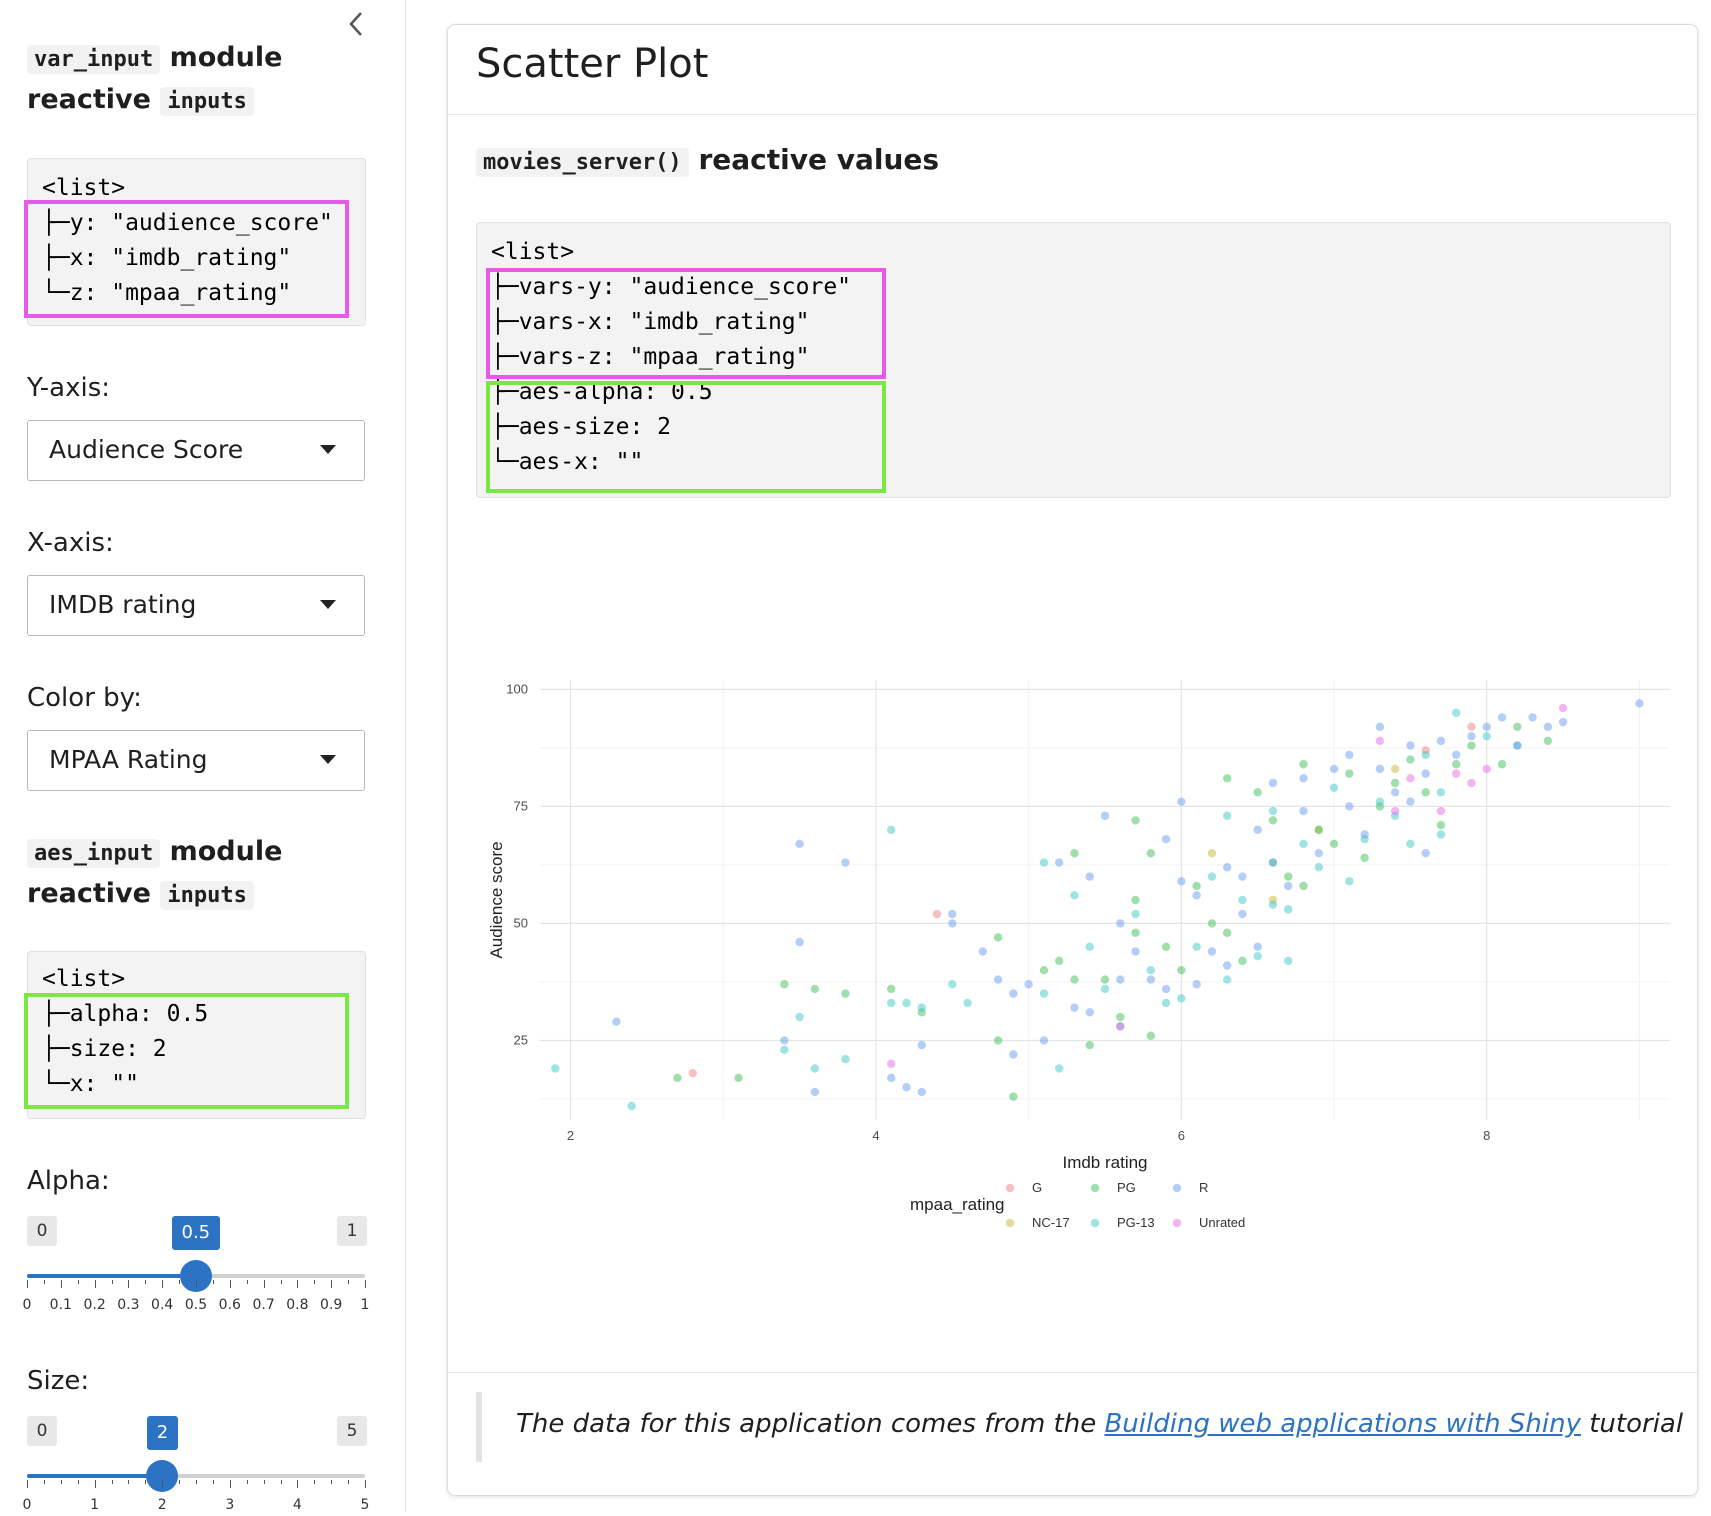 The height and width of the screenshot is (1516, 1711). What do you see at coordinates (42, 1231) in the screenshot?
I see `alpha-min-label: 0` at bounding box center [42, 1231].